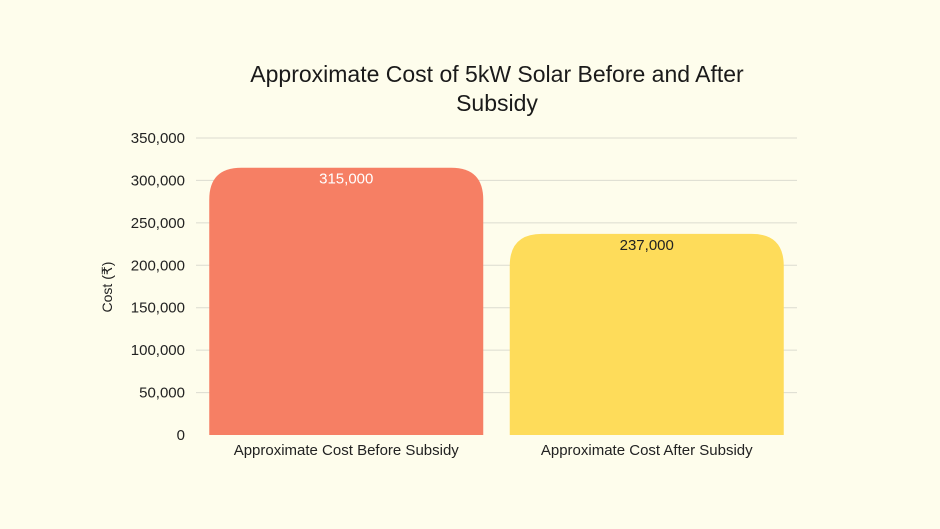  What do you see at coordinates (158, 223) in the screenshot?
I see `y-tick-label: 250,000` at bounding box center [158, 223].